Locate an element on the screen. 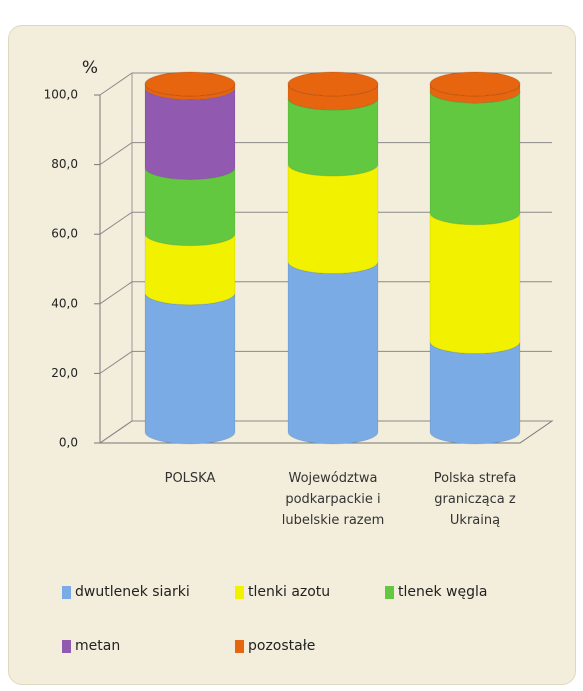 The width and height of the screenshot is (583, 691). legend-label: metan is located at coordinates (98, 646).